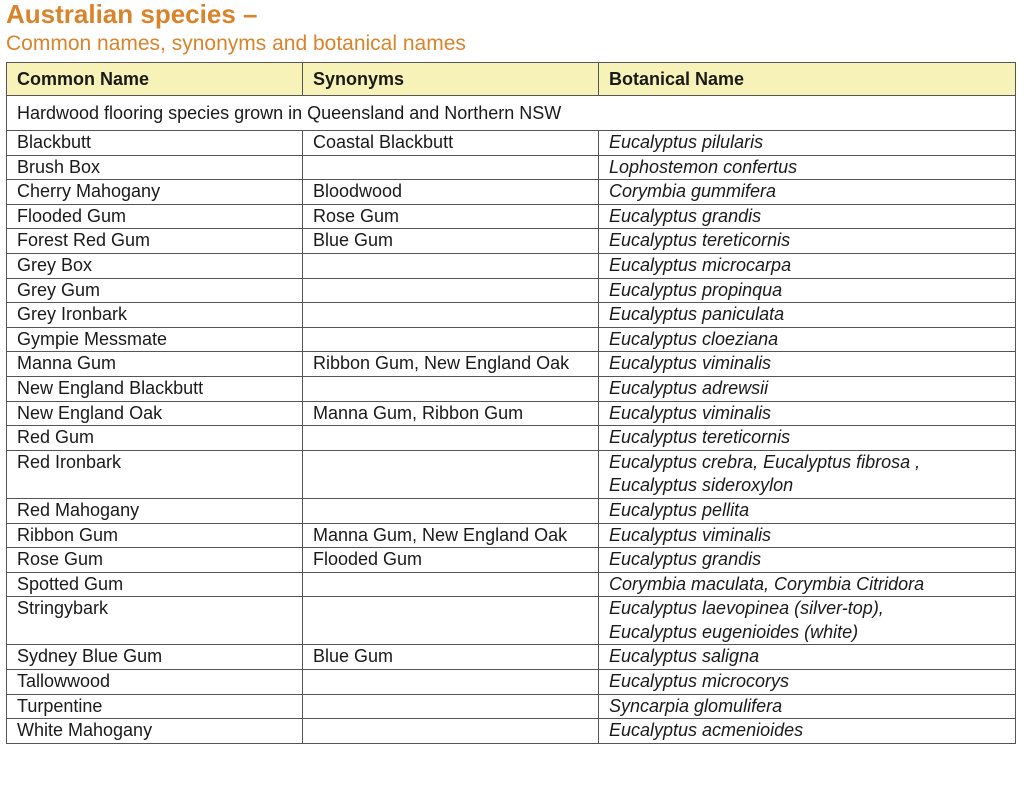 Image resolution: width=1024 pixels, height=790 pixels. Describe the element at coordinates (807, 315) in the screenshot. I see `botanical-name-cell: Eucalyptus paniculata` at that location.